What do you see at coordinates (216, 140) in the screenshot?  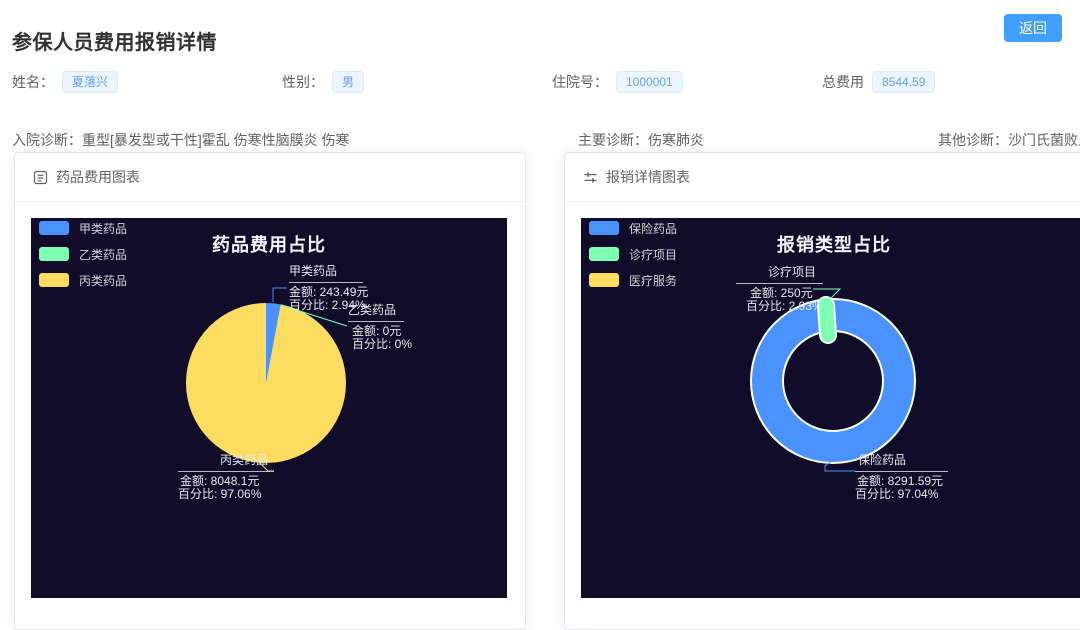 I see `admission-diagnosis-value: 重型[暴发型或干性]霍乱 伤寒性脑膜炎 伤寒` at bounding box center [216, 140].